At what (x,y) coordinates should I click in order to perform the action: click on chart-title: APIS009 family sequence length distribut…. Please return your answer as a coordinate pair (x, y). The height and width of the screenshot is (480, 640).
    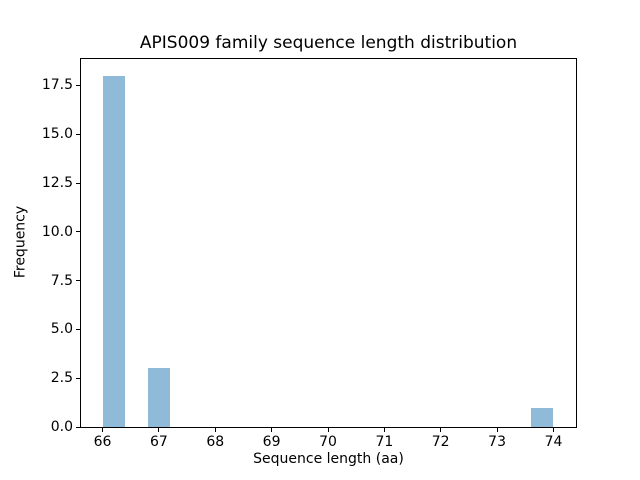
    Looking at the image, I should click on (328, 43).